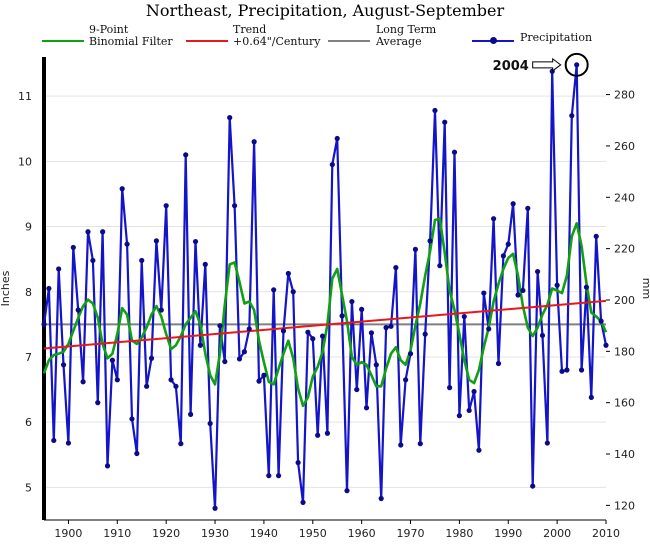  What do you see at coordinates (215, 533) in the screenshot?
I see `x-tick-label: 1930` at bounding box center [215, 533].